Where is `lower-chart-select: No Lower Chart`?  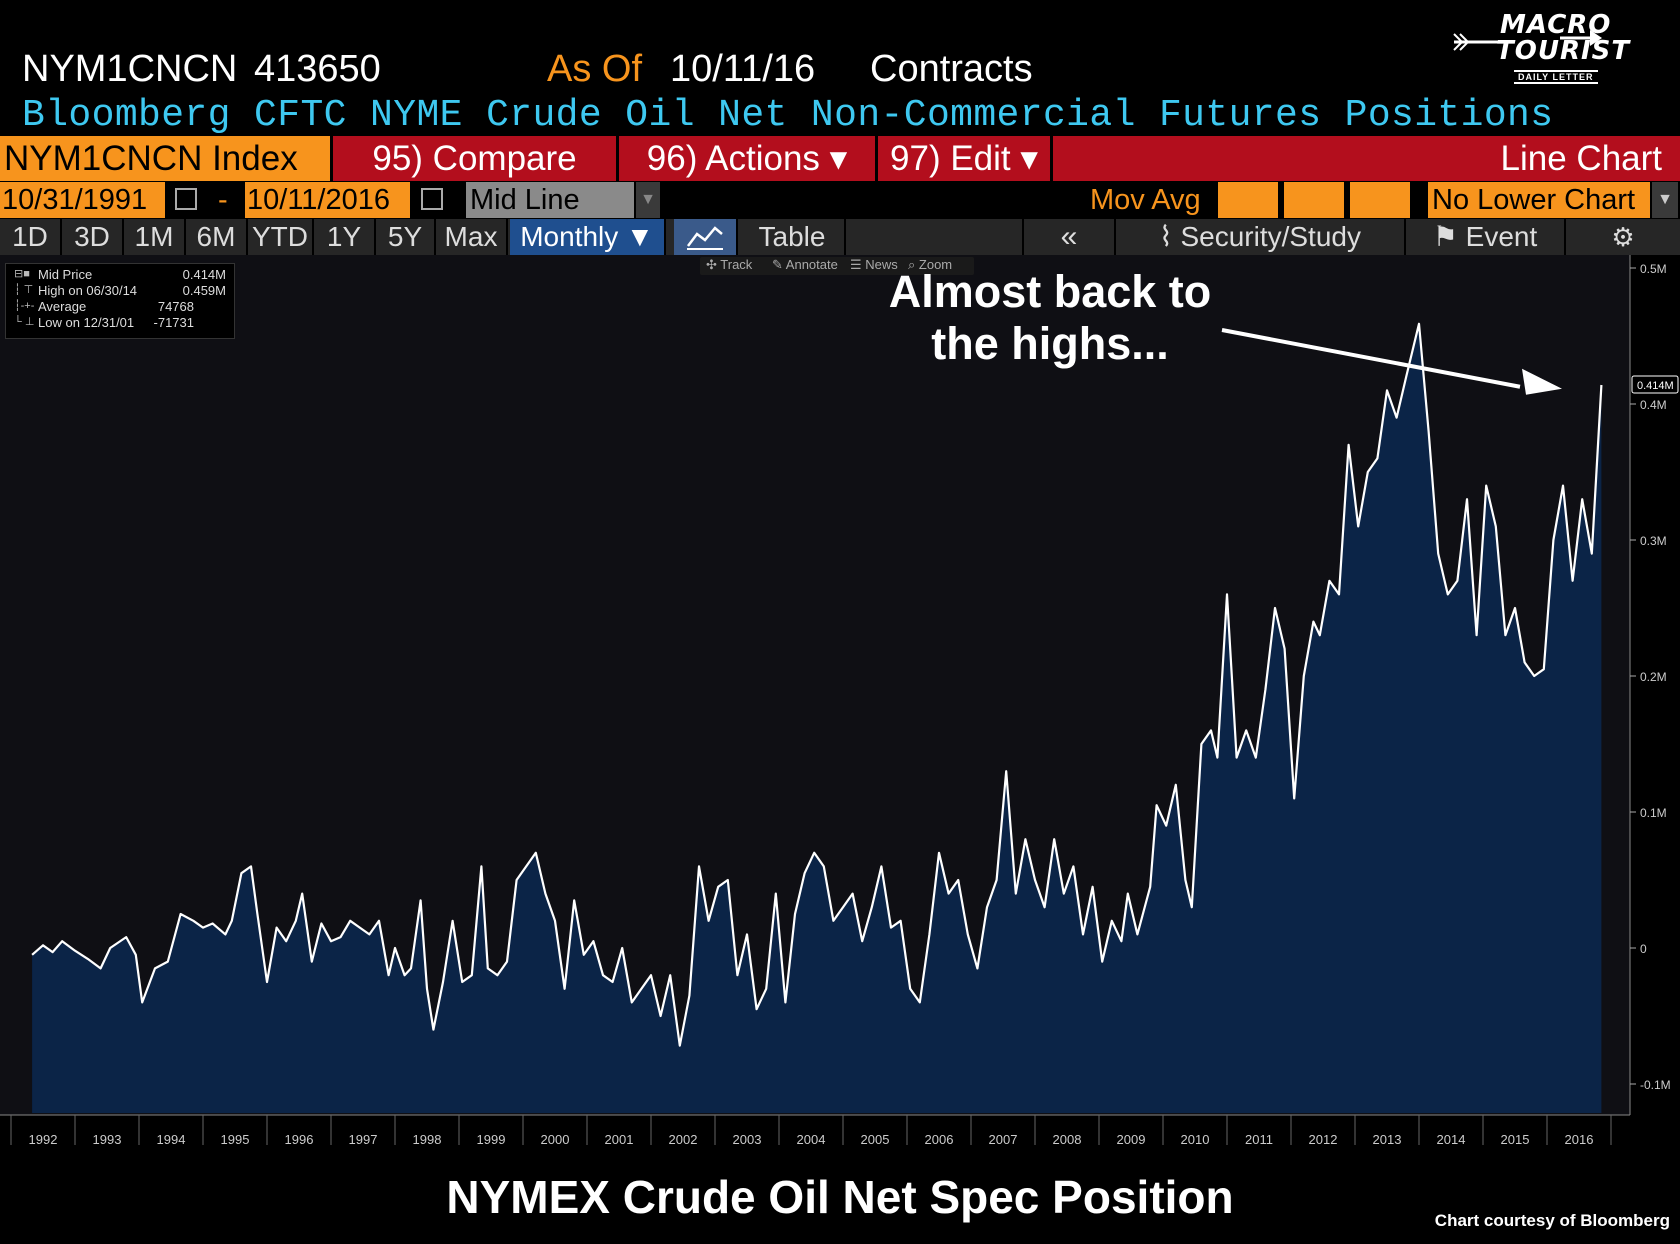
lower-chart-select: No Lower Chart is located at coordinates (1539, 200).